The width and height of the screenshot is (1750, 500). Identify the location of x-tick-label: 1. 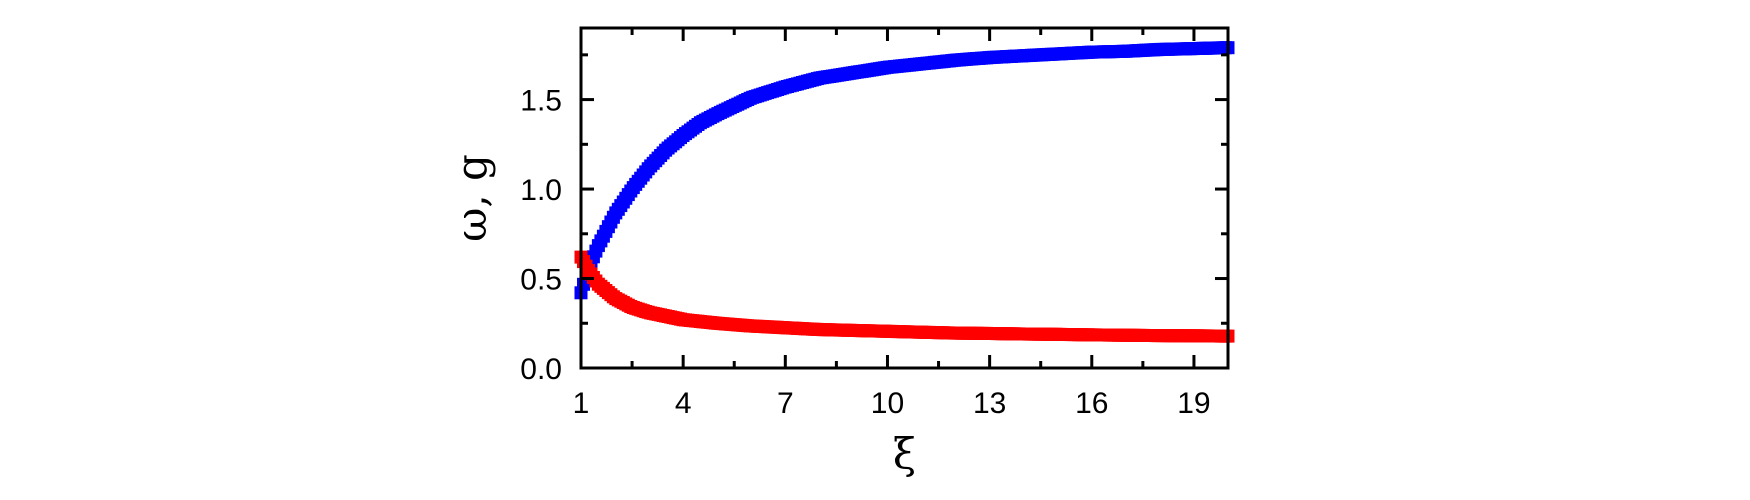
(581, 403).